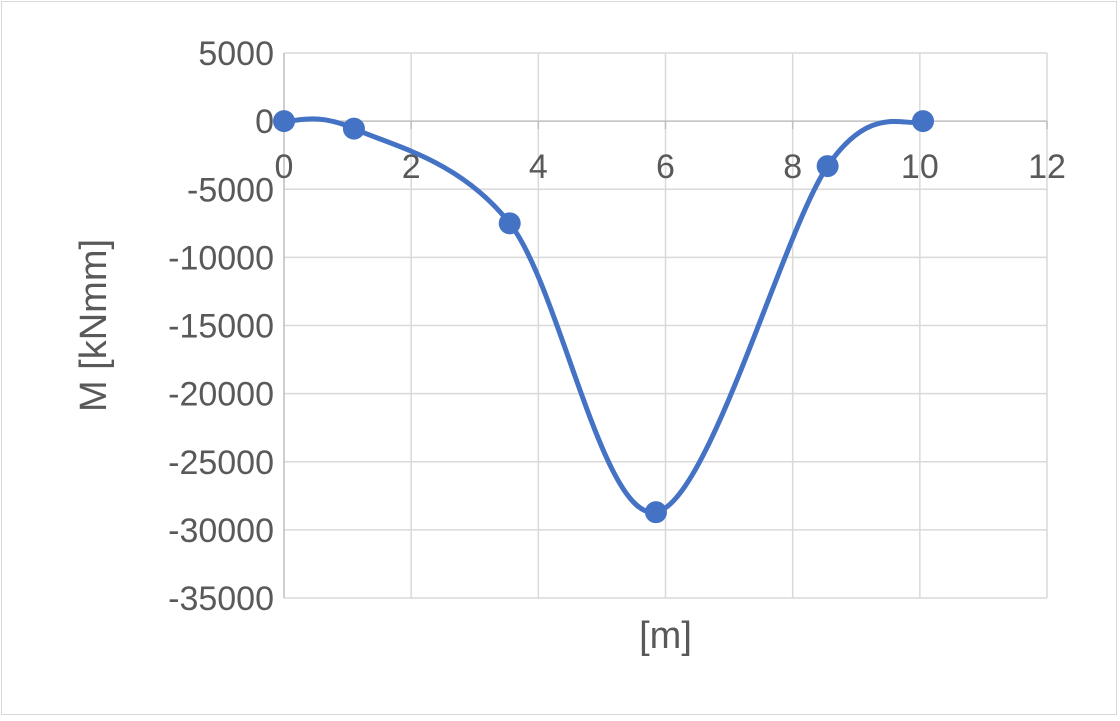 The image size is (1120, 721). Describe the element at coordinates (665, 636) in the screenshot. I see `x-axis-title: [m]` at that location.